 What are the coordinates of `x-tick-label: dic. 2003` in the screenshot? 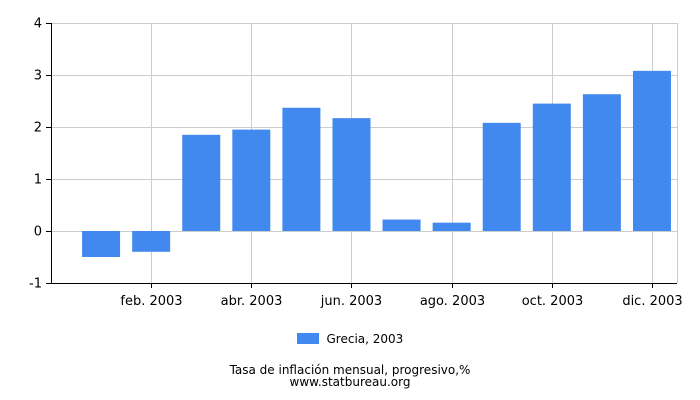 It's located at (652, 301).